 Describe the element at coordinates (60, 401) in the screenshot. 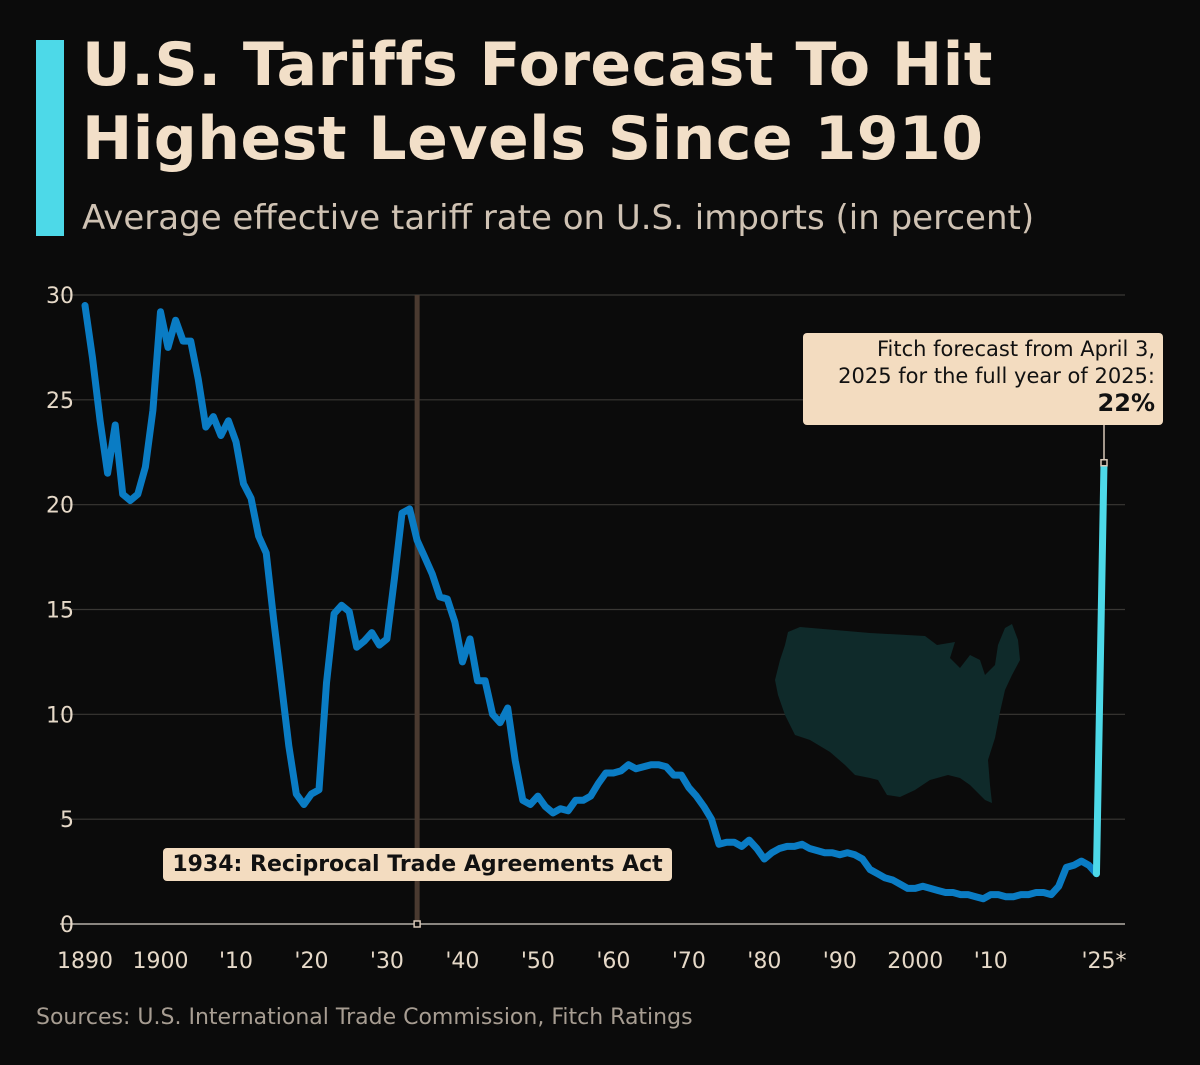

I see `y-tick-label: 25` at that location.